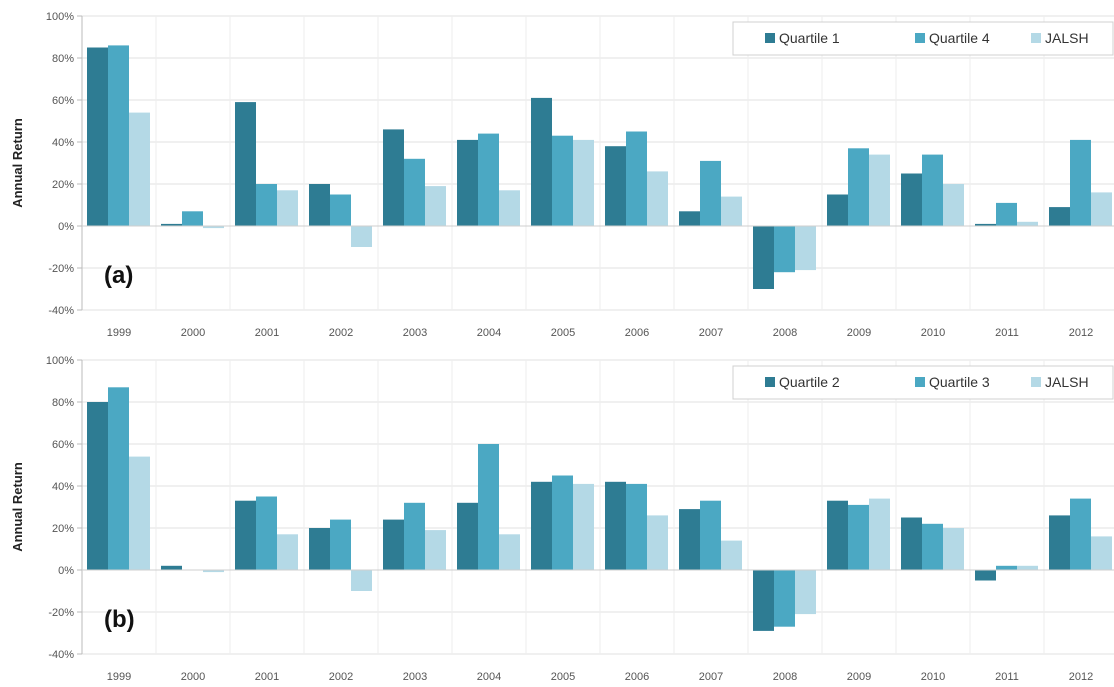  I want to click on bar-quartile-4-2005, so click(562, 180).